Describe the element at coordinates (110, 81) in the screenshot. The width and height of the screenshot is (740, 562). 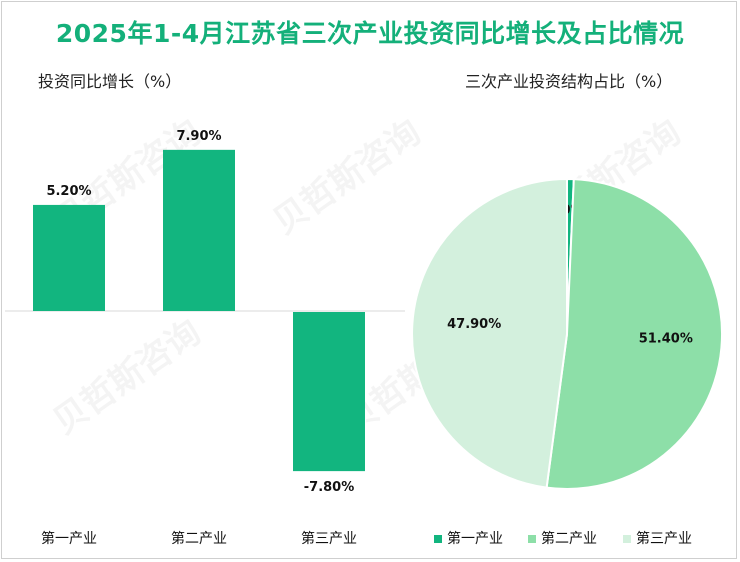
I see `bar-chart-title: 投资同比增长（%）` at that location.